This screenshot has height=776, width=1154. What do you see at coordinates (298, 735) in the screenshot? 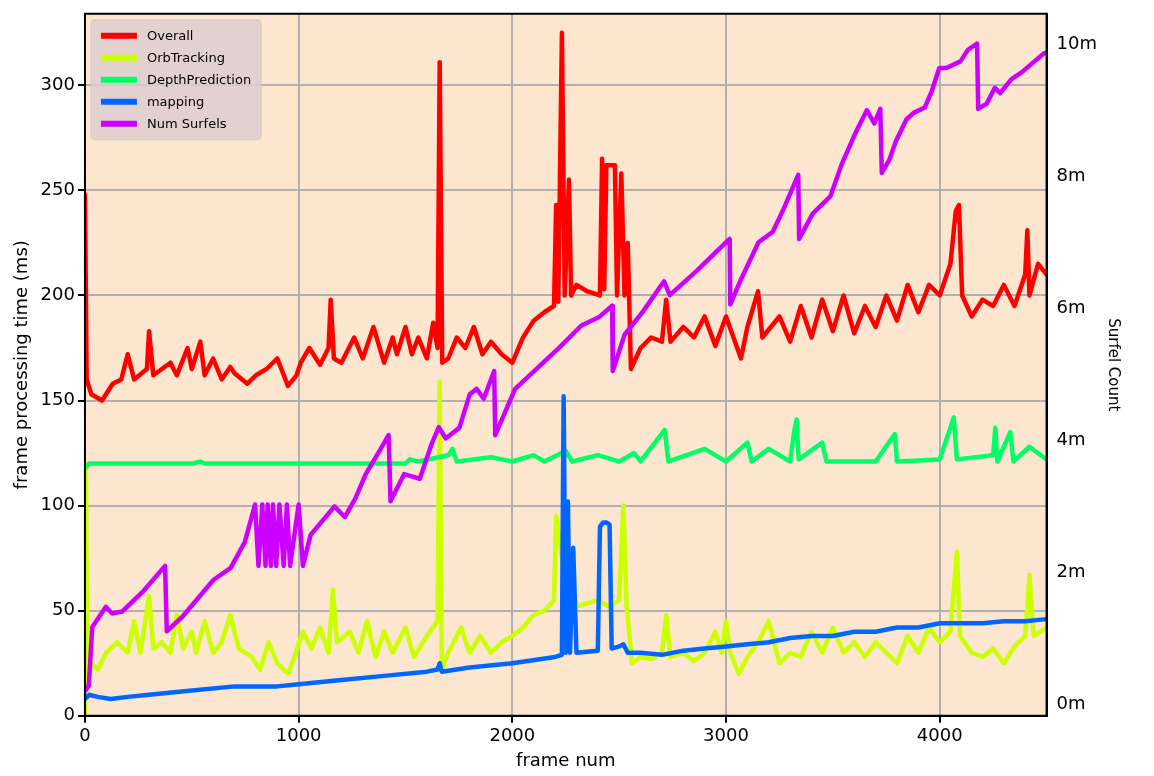
I see `x-tick-label: 1000` at bounding box center [298, 735].